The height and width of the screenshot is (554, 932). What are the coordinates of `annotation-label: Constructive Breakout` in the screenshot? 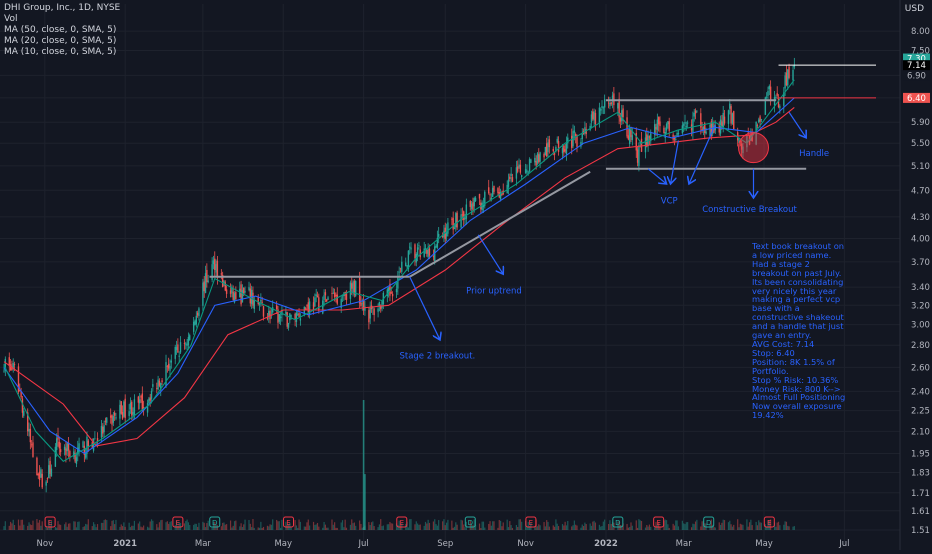 It's located at (749, 210).